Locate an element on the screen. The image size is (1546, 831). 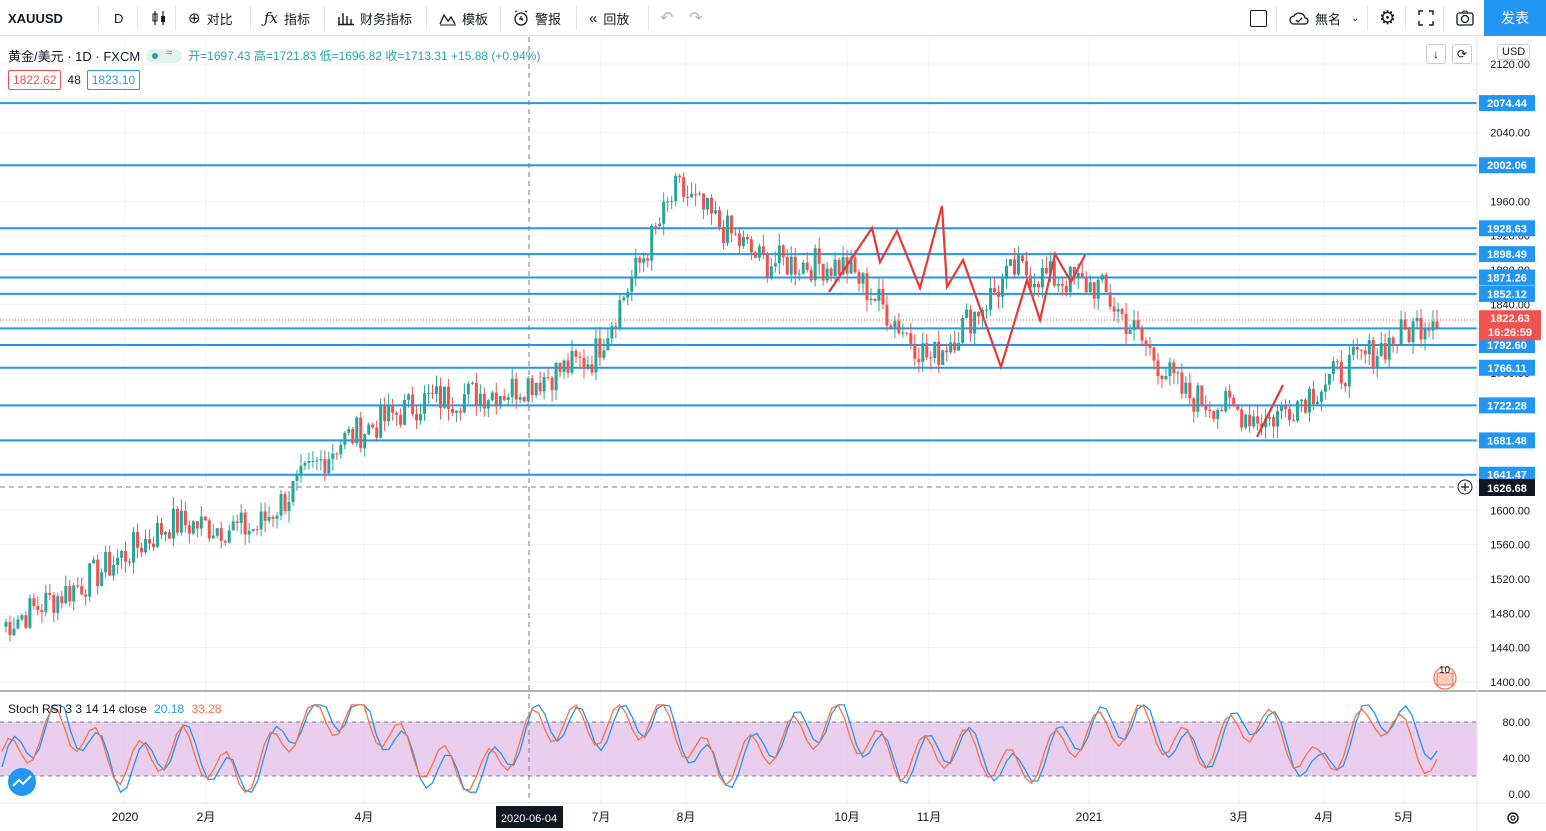
layout-toggle-button is located at coordinates (1258, 18).